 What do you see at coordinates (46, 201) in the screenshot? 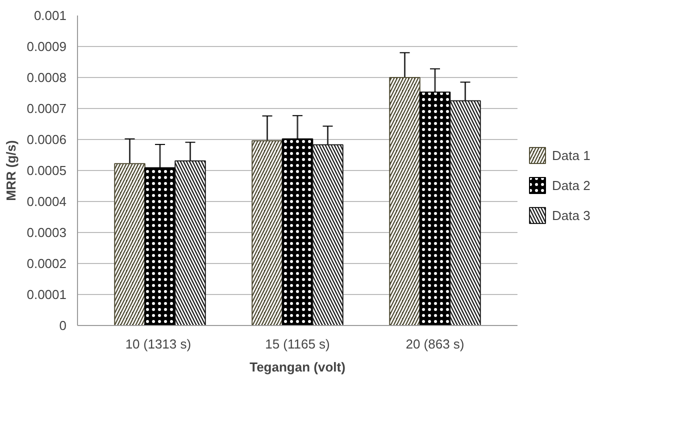
I see `y-tick-label: 0.0004` at bounding box center [46, 201].